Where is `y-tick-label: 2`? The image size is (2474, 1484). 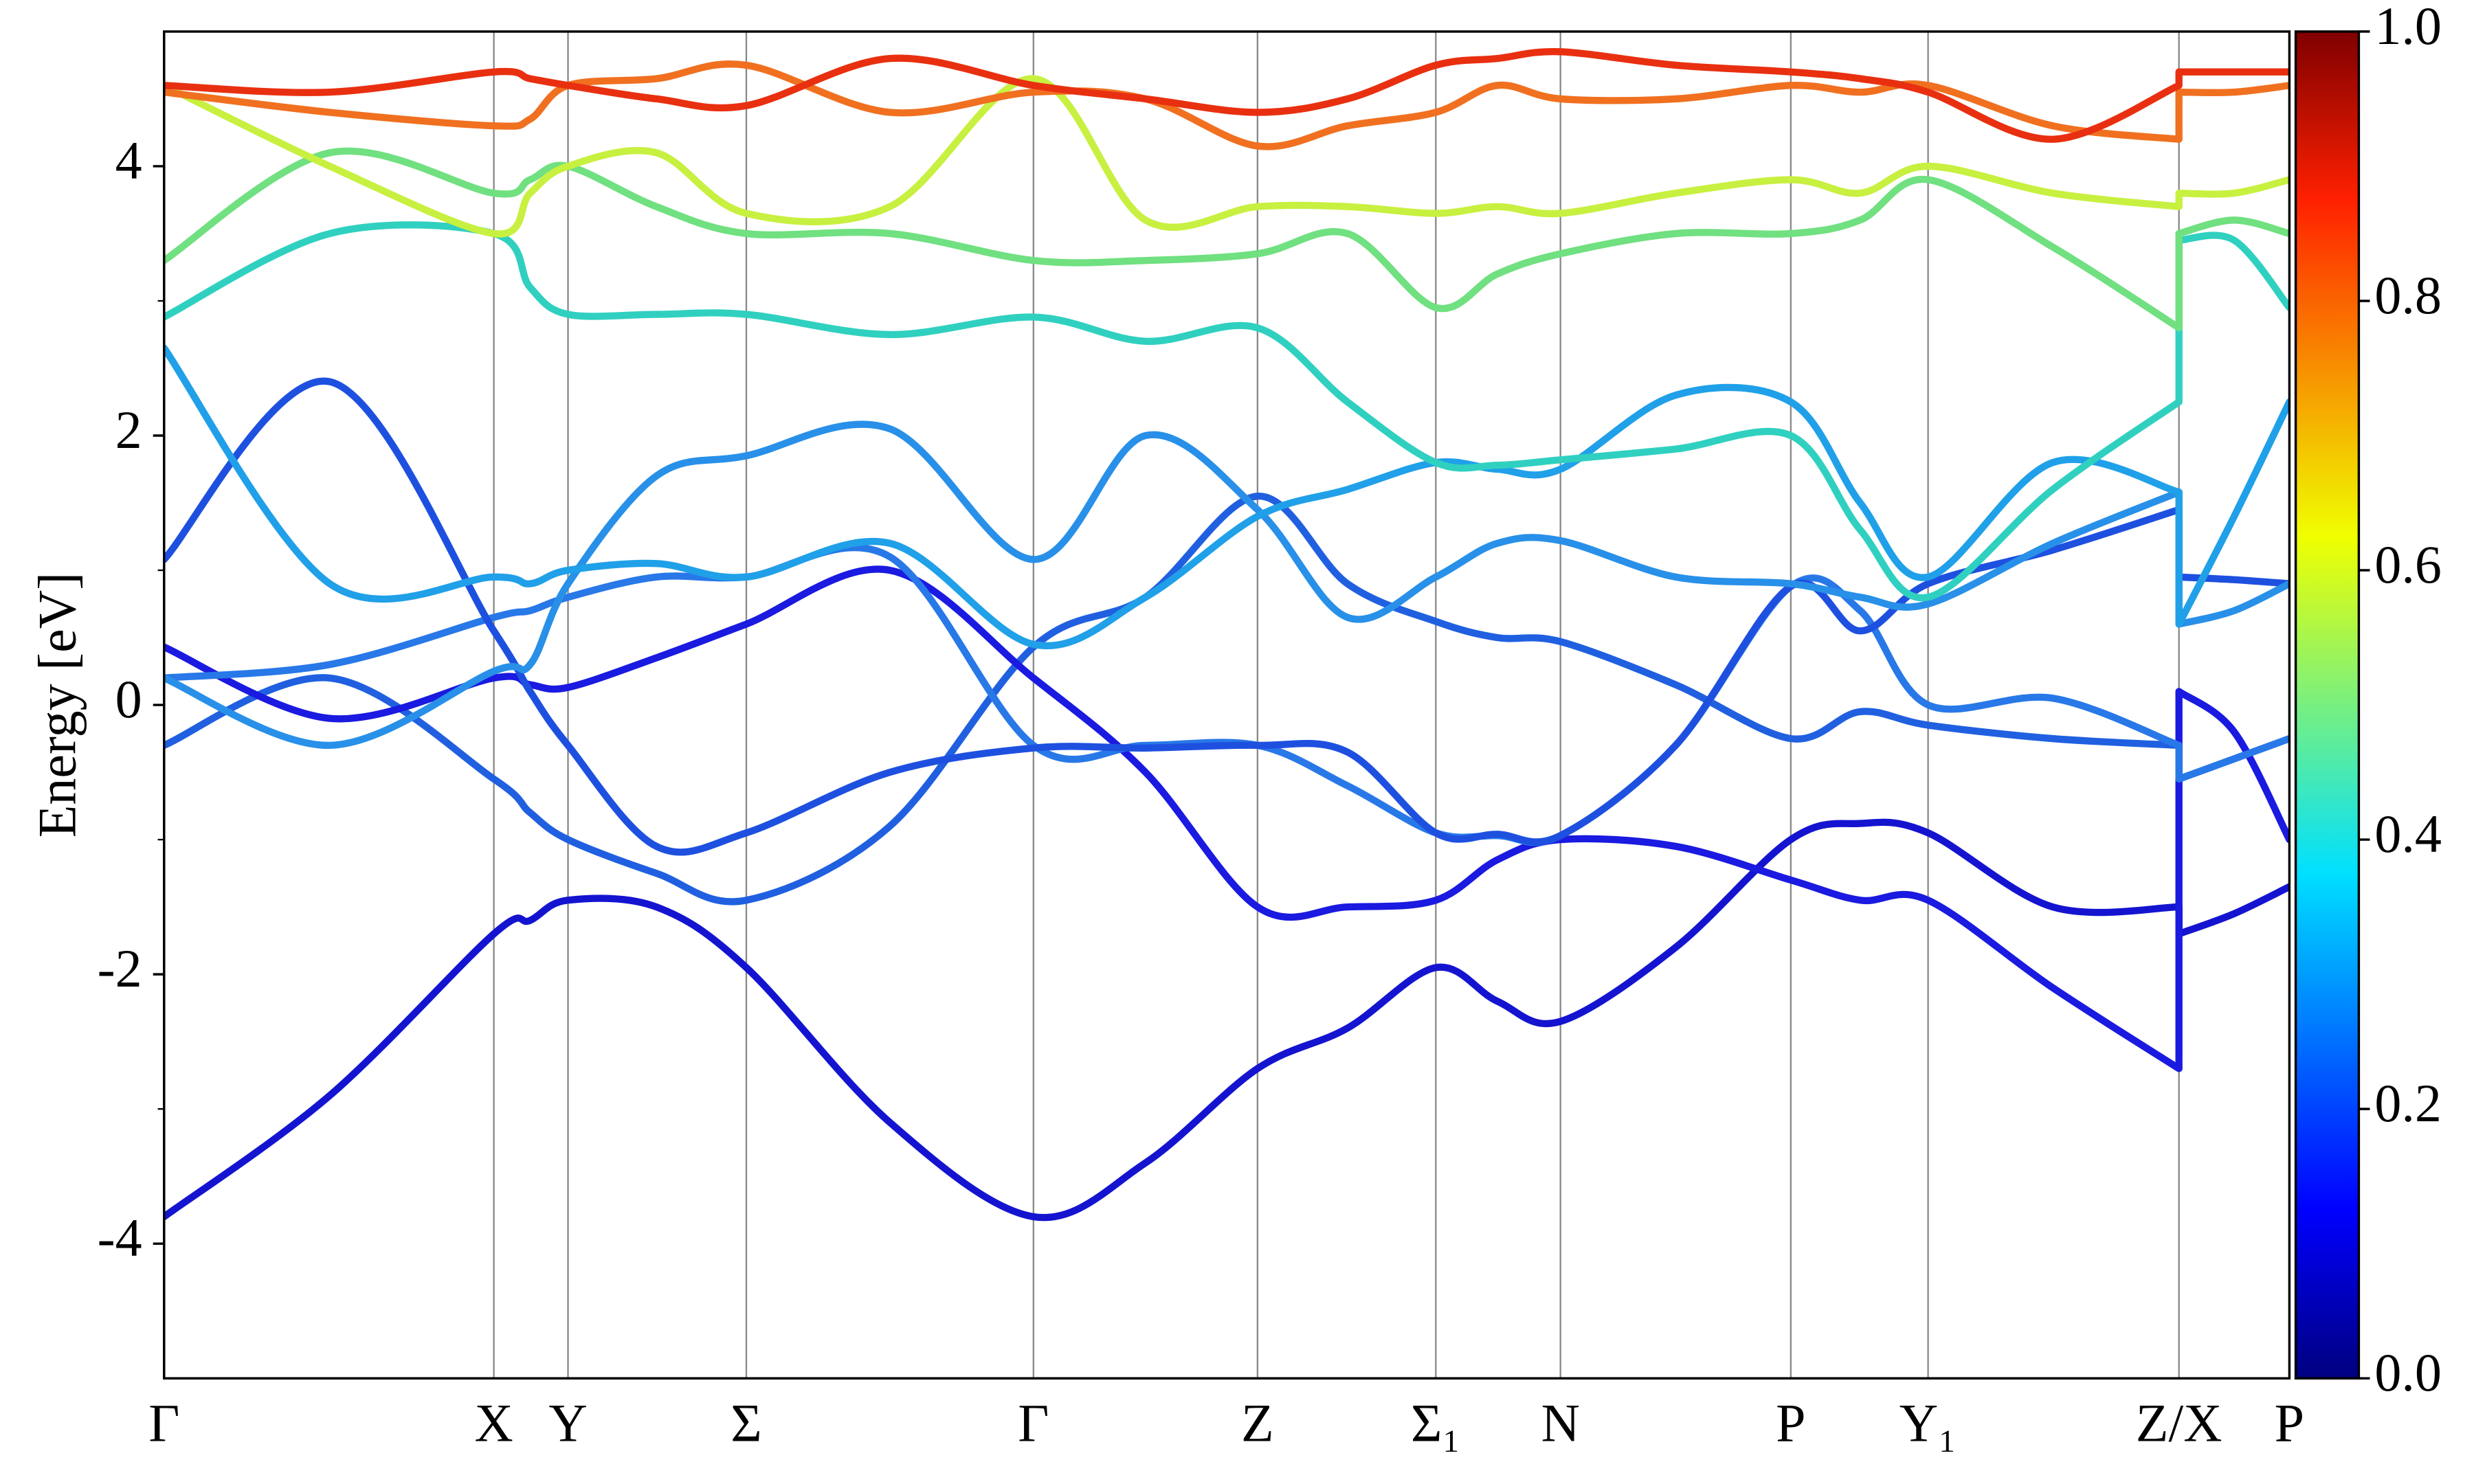
y-tick-label: 2 is located at coordinates (128, 430).